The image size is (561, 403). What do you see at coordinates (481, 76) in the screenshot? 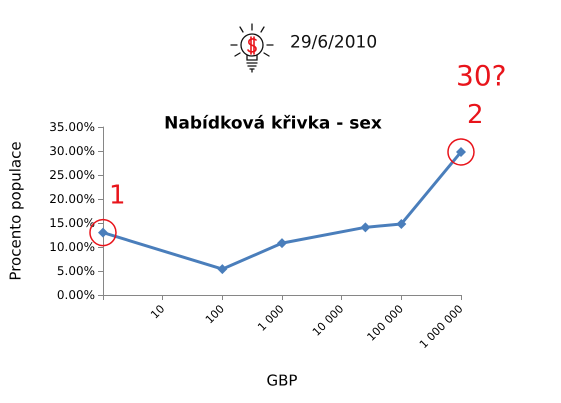
I see `text: 30?` at bounding box center [481, 76].